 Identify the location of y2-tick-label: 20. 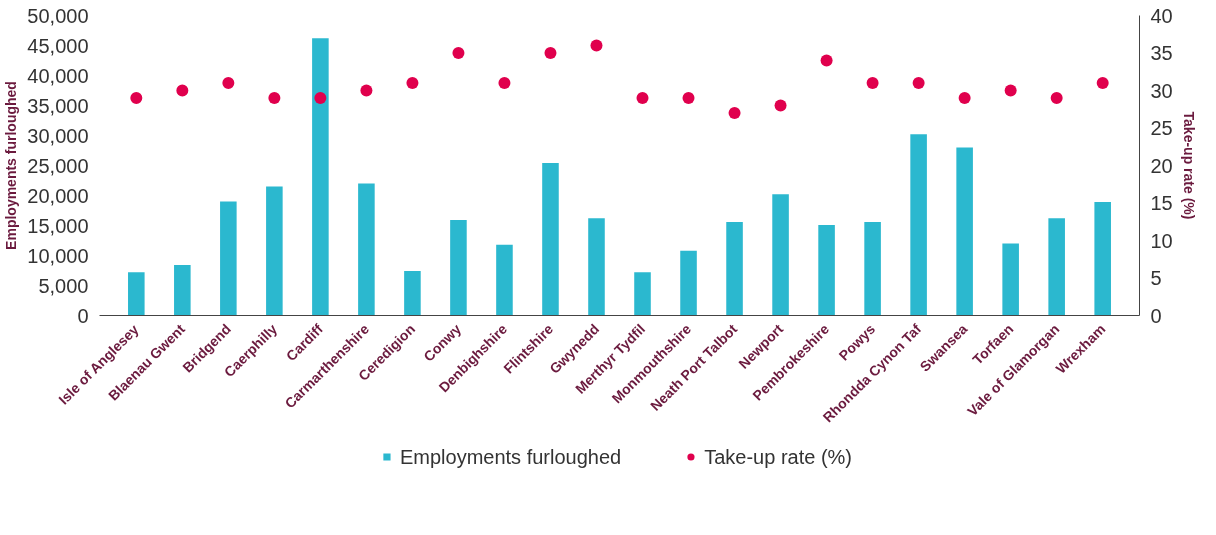
(1161, 165).